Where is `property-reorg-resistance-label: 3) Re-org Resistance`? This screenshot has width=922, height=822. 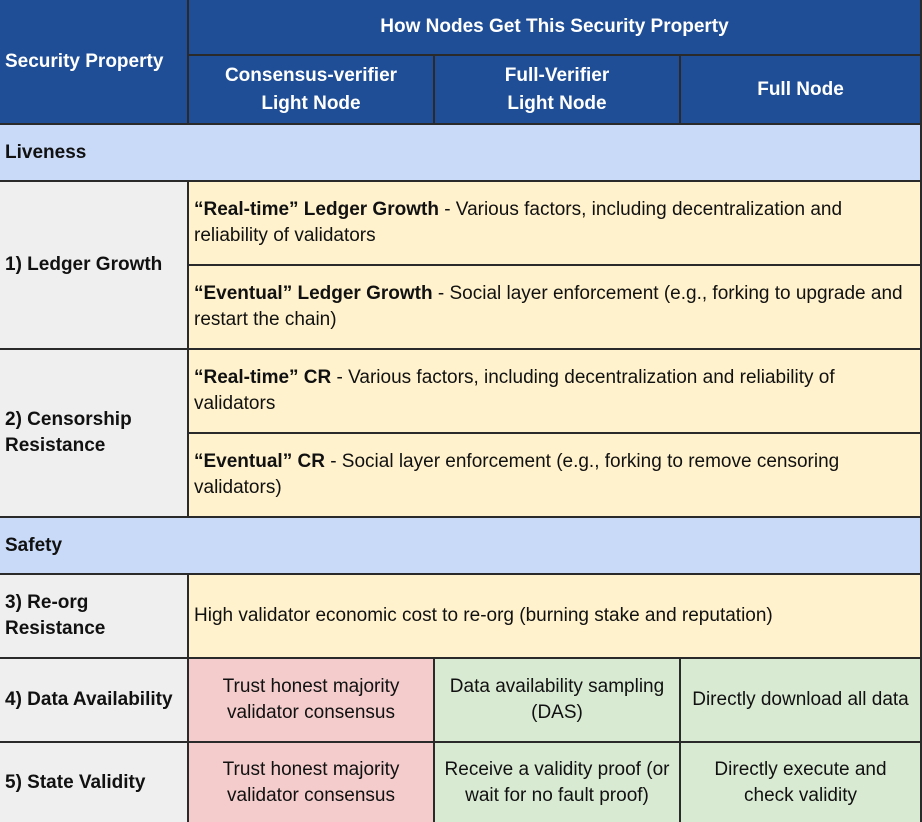
property-reorg-resistance-label: 3) Re-org Resistance is located at coordinates (55, 615).